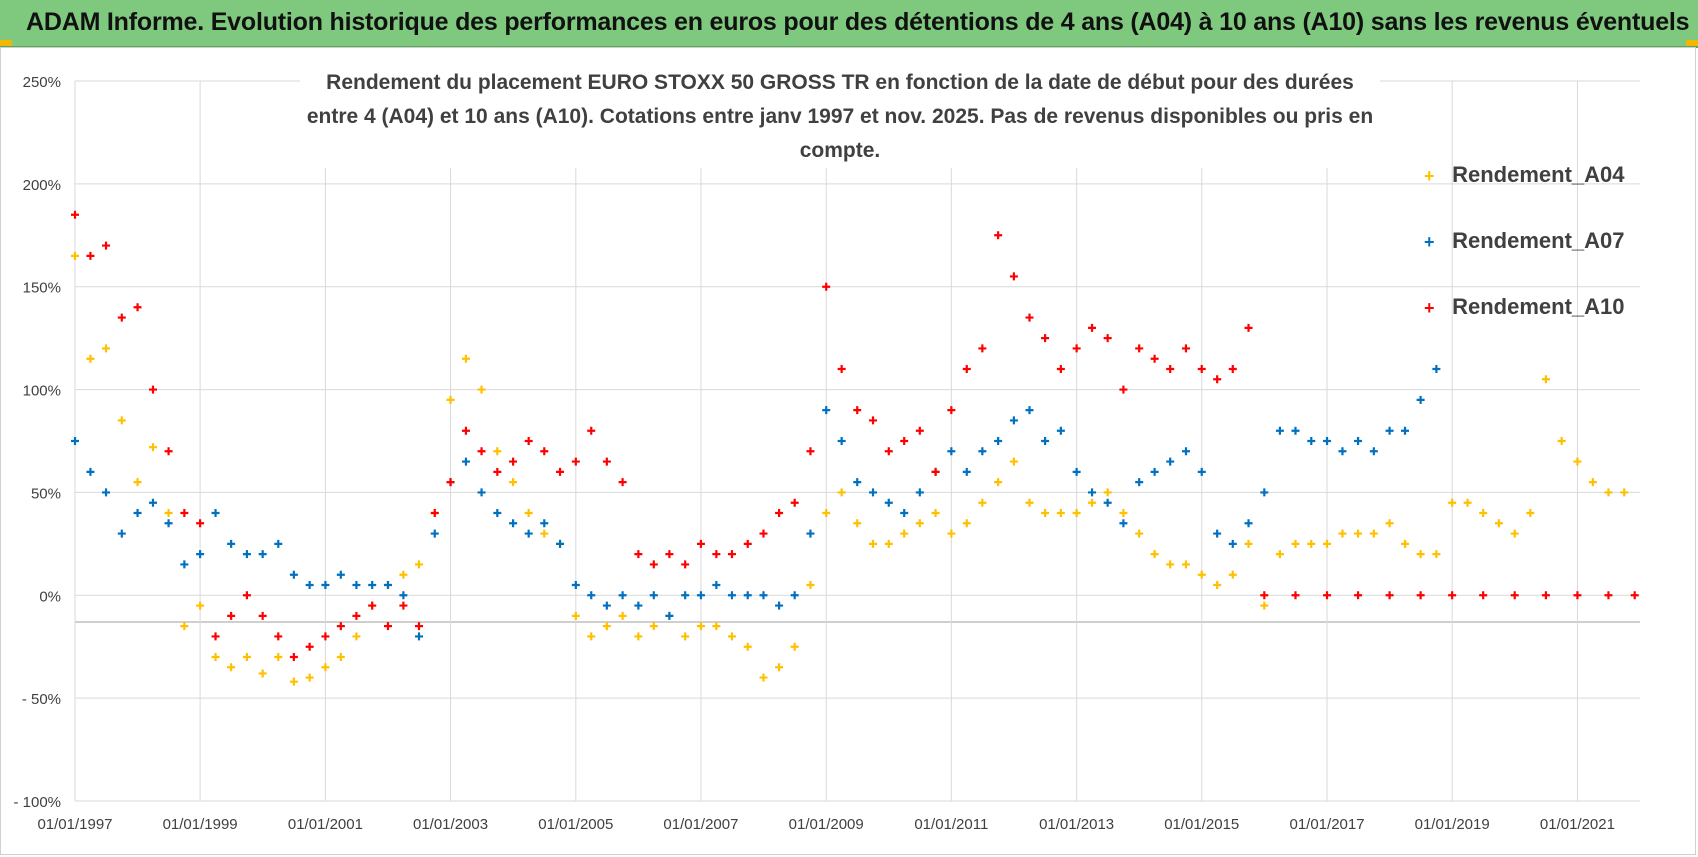 This screenshot has width=1698, height=857. Describe the element at coordinates (1076, 824) in the screenshot. I see `x-tick-label: 01/01/2013` at that location.